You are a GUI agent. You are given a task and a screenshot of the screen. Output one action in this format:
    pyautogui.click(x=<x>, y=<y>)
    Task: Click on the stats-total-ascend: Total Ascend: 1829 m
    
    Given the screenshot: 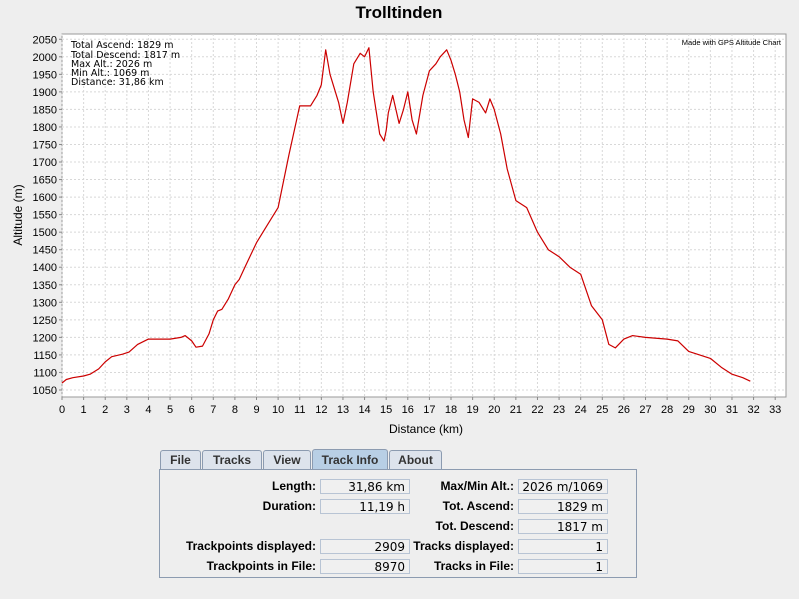 What is the action you would take?
    pyautogui.click(x=121, y=45)
    